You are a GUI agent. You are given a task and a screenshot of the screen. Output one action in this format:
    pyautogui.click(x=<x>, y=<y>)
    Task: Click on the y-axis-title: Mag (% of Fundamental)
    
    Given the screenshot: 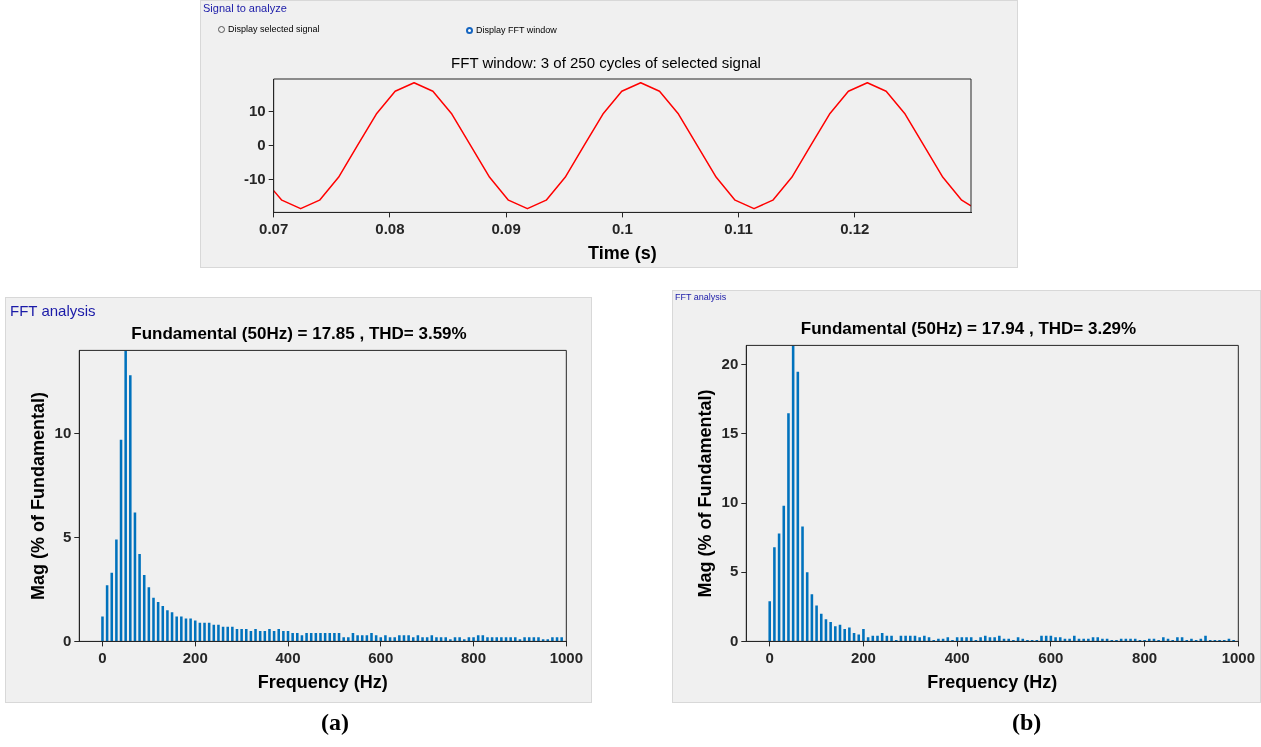 What is the action you would take?
    pyautogui.click(x=704, y=493)
    